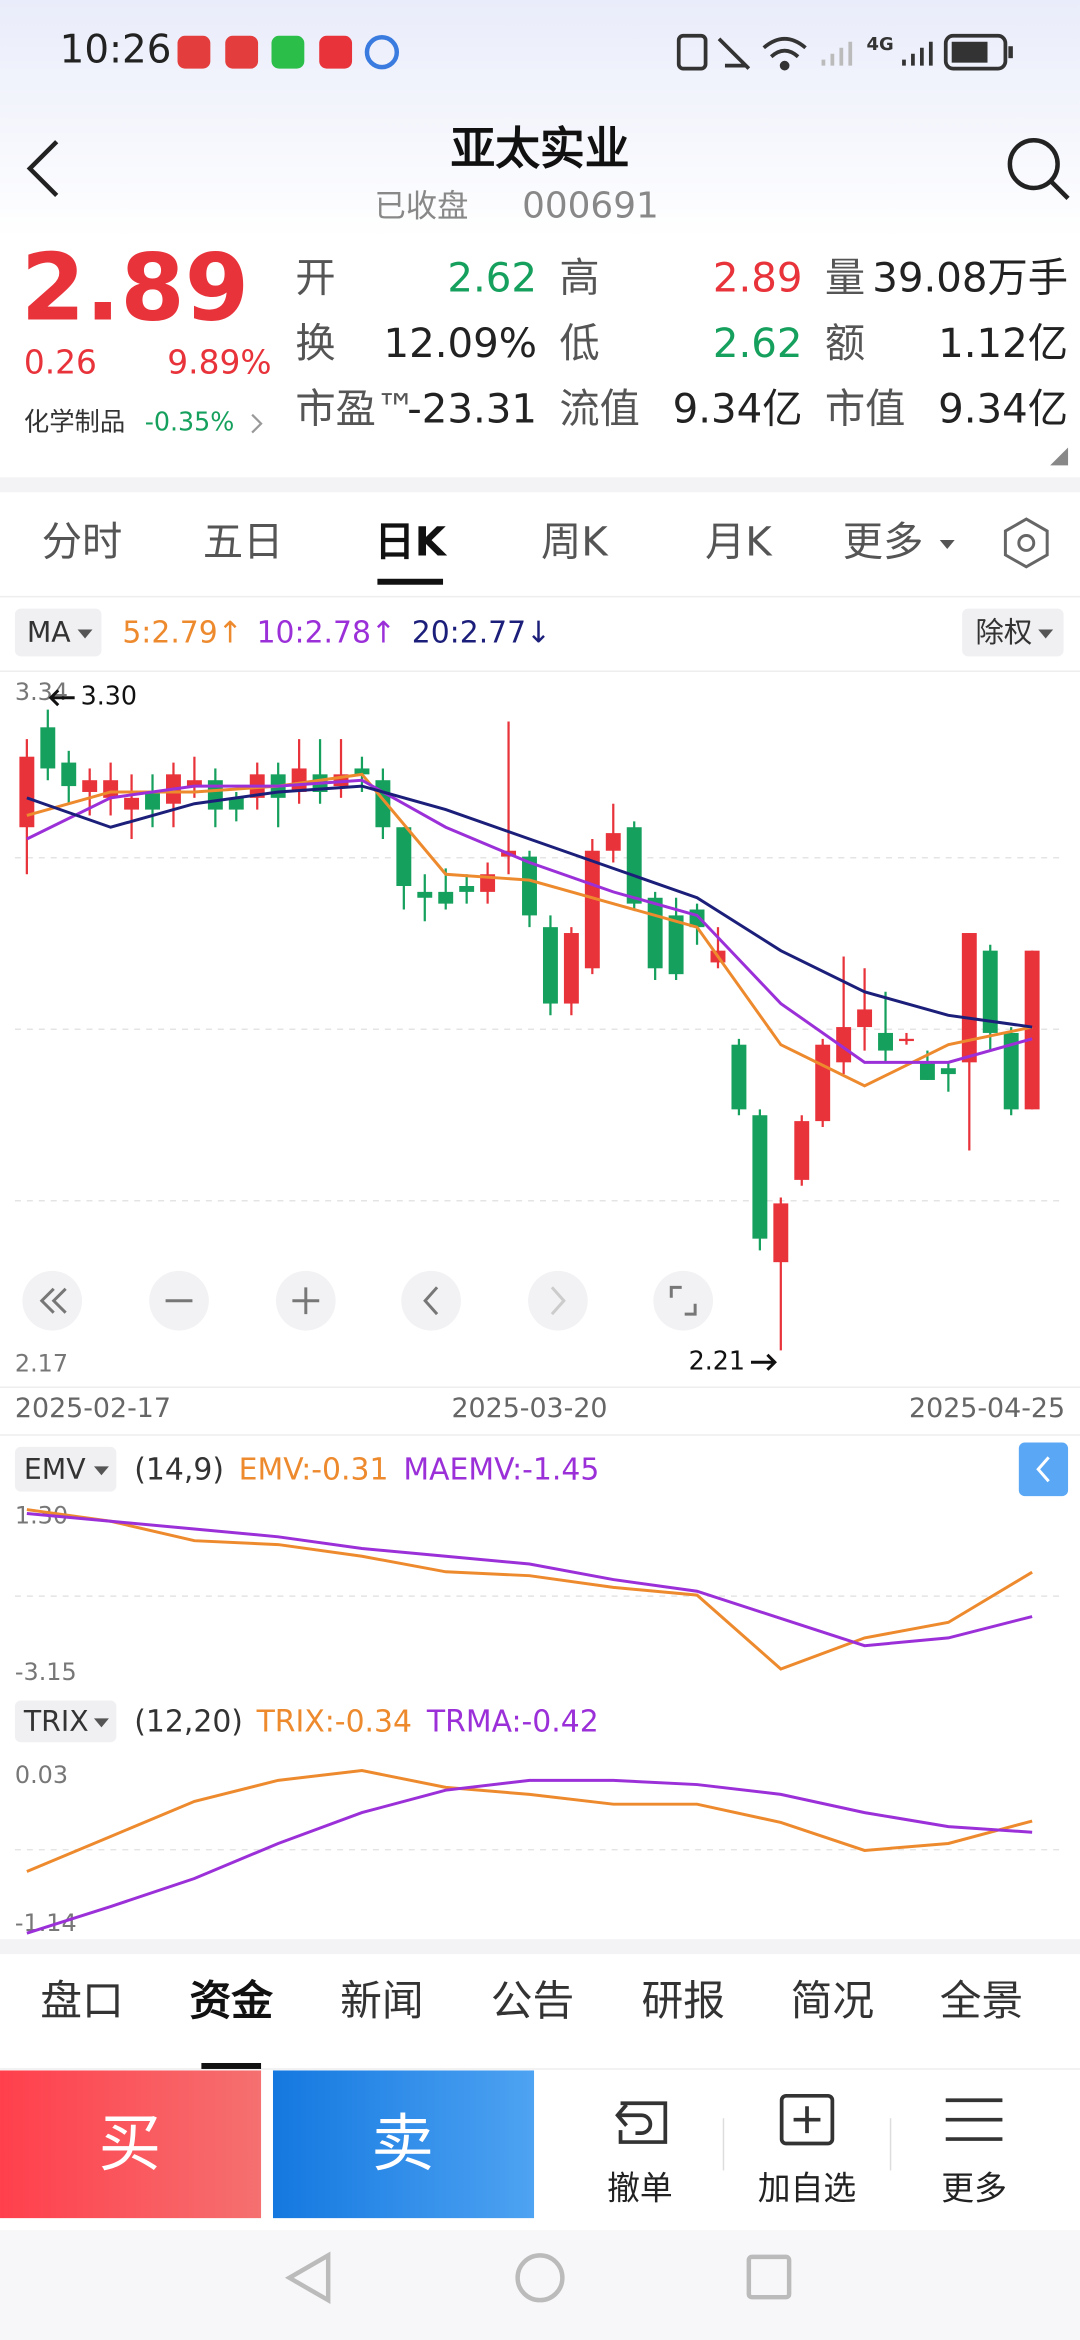 The image size is (1080, 2340). What do you see at coordinates (410, 542) in the screenshot?
I see `period-tab: 日K` at bounding box center [410, 542].